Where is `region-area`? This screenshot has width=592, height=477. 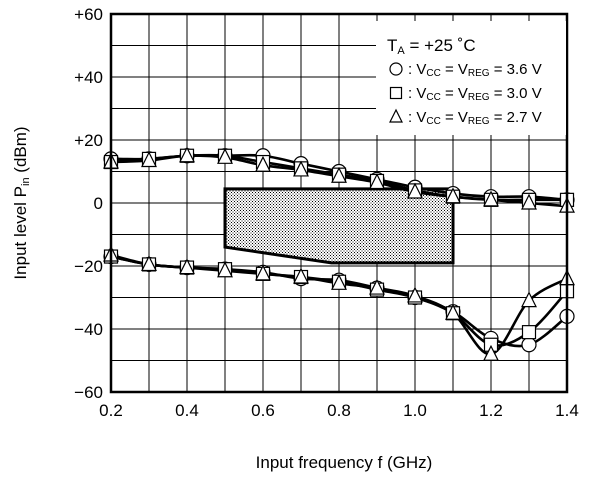 region-area is located at coordinates (339, 226).